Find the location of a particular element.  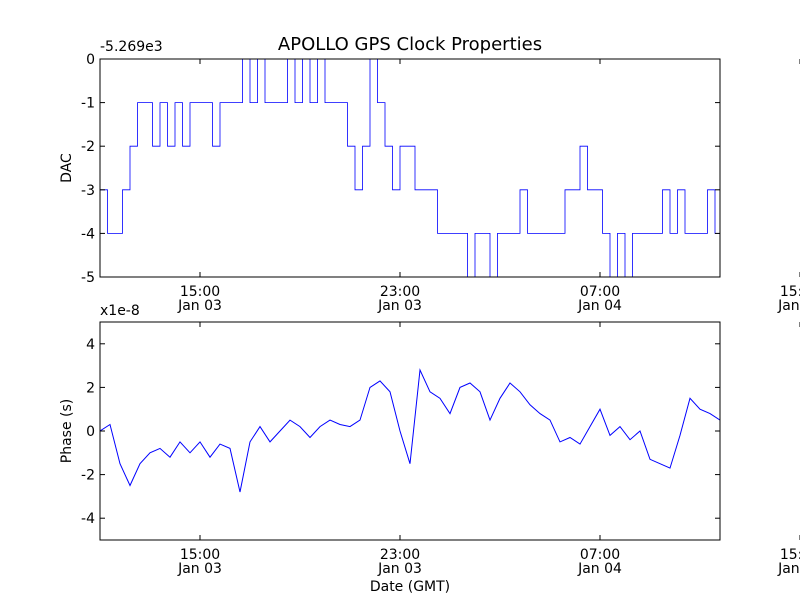

phase-y-tick-label: 4 is located at coordinates (90, 345).